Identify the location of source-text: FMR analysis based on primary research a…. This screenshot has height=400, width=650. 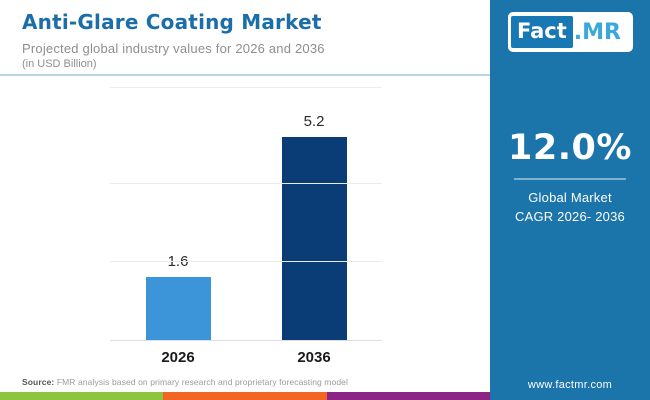
(202, 382).